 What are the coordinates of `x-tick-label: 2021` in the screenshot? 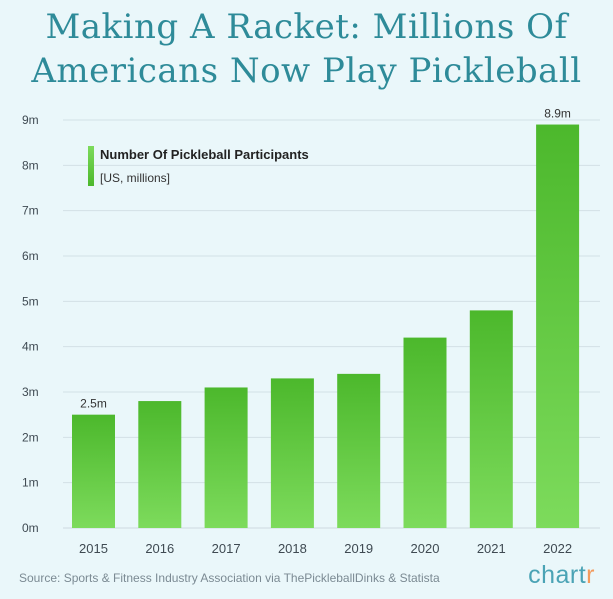 It's located at (491, 548).